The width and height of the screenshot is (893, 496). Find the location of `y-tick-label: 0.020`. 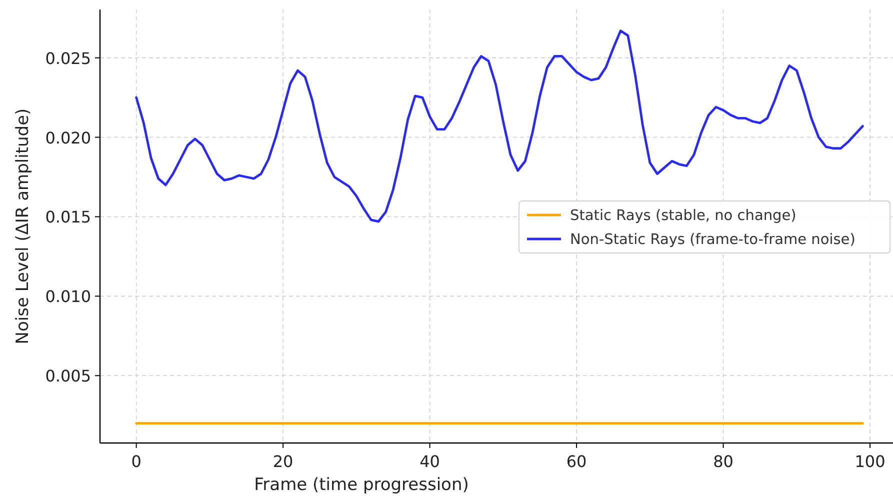

y-tick-label: 0.020 is located at coordinates (68, 138).